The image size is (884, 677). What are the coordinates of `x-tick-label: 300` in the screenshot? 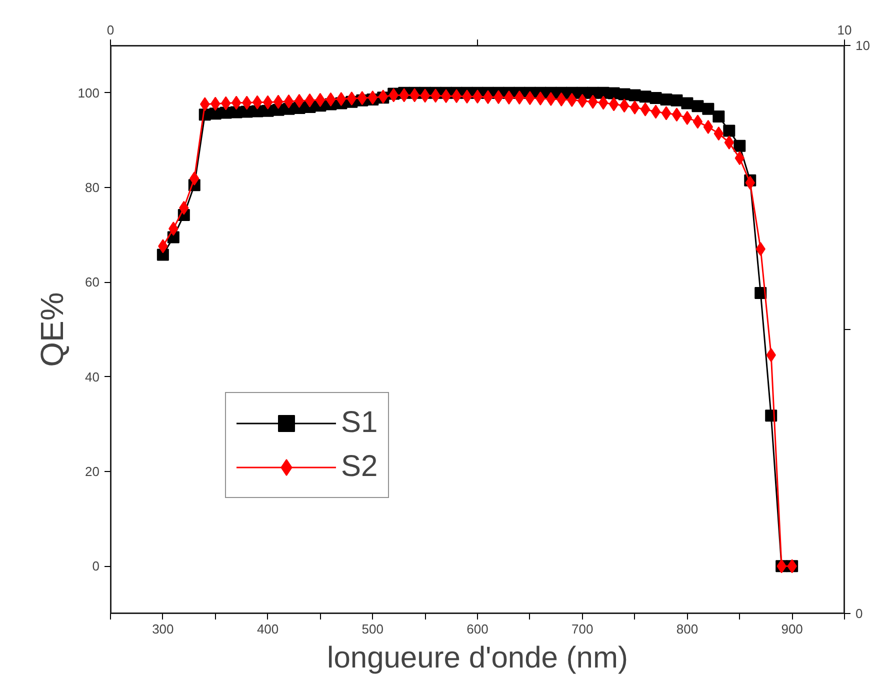 It's located at (163, 629).